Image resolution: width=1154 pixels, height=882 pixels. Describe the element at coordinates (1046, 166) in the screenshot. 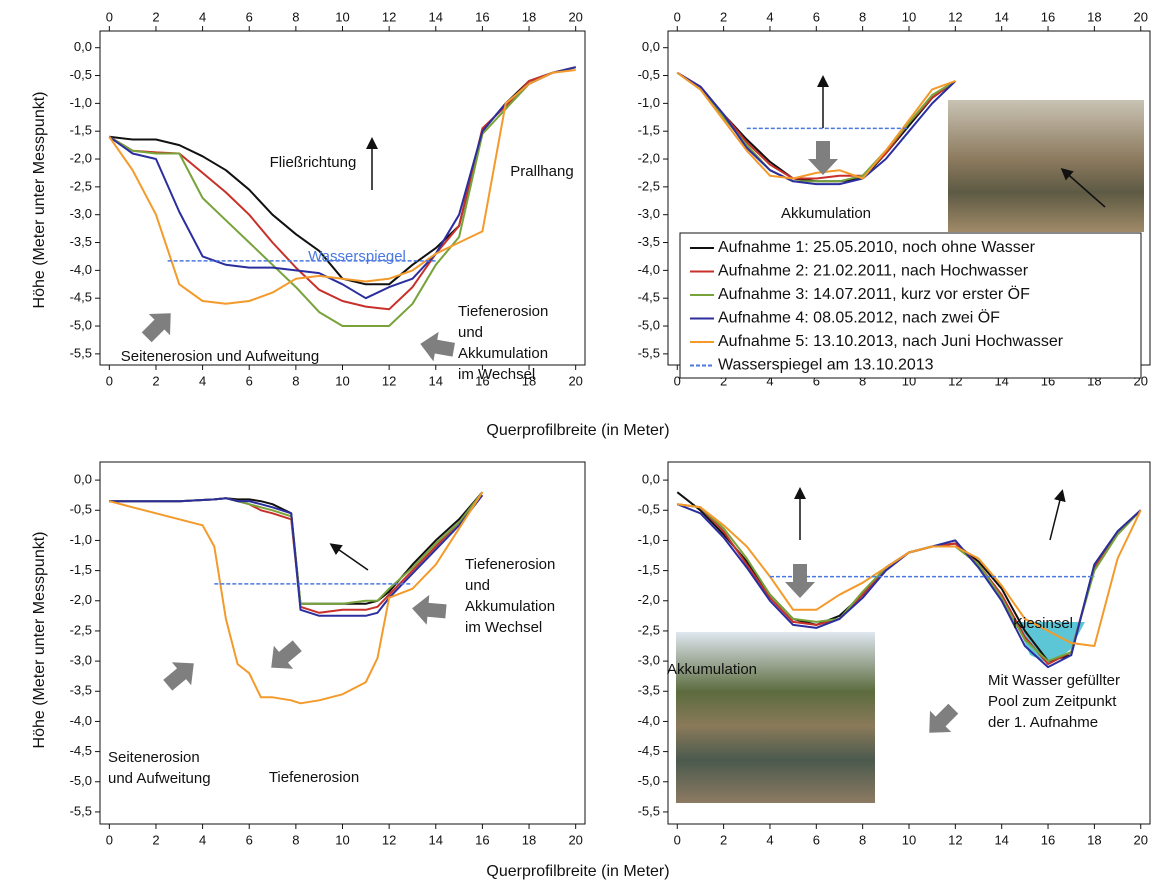

I see `photo` at that location.